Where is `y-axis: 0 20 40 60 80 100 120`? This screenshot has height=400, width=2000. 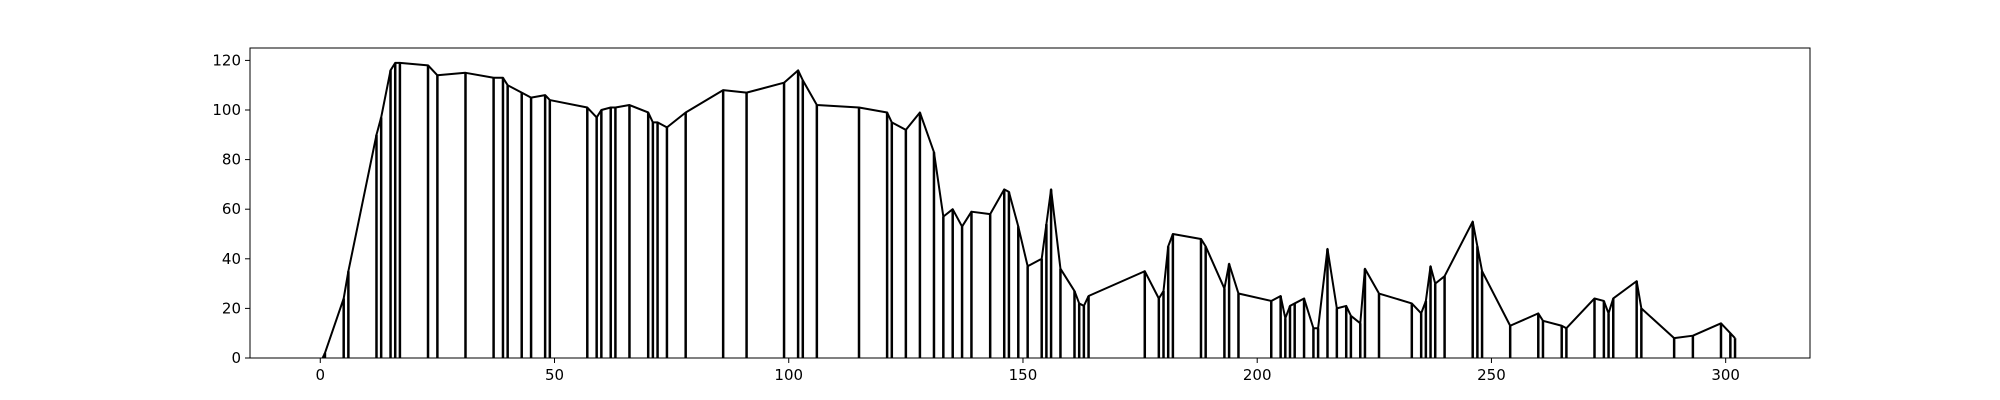 y-axis: 0 20 40 60 80 100 120 is located at coordinates (231, 209).